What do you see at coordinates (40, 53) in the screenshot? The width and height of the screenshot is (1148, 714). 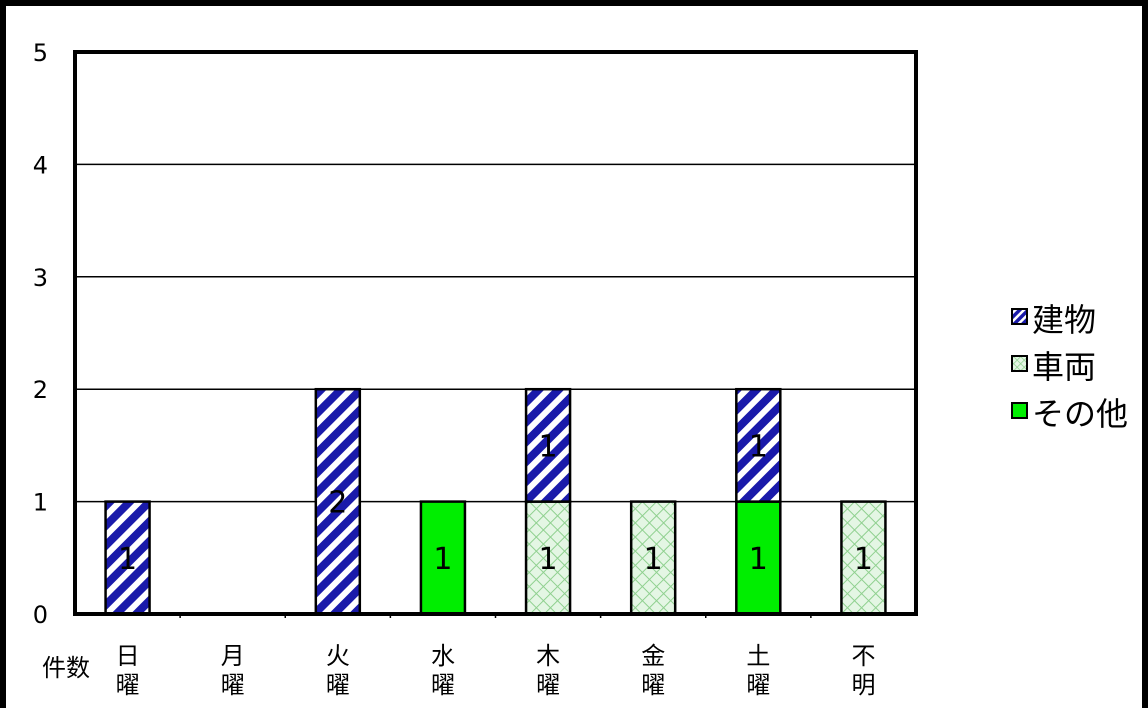 I see `y-tick-label: 5` at bounding box center [40, 53].